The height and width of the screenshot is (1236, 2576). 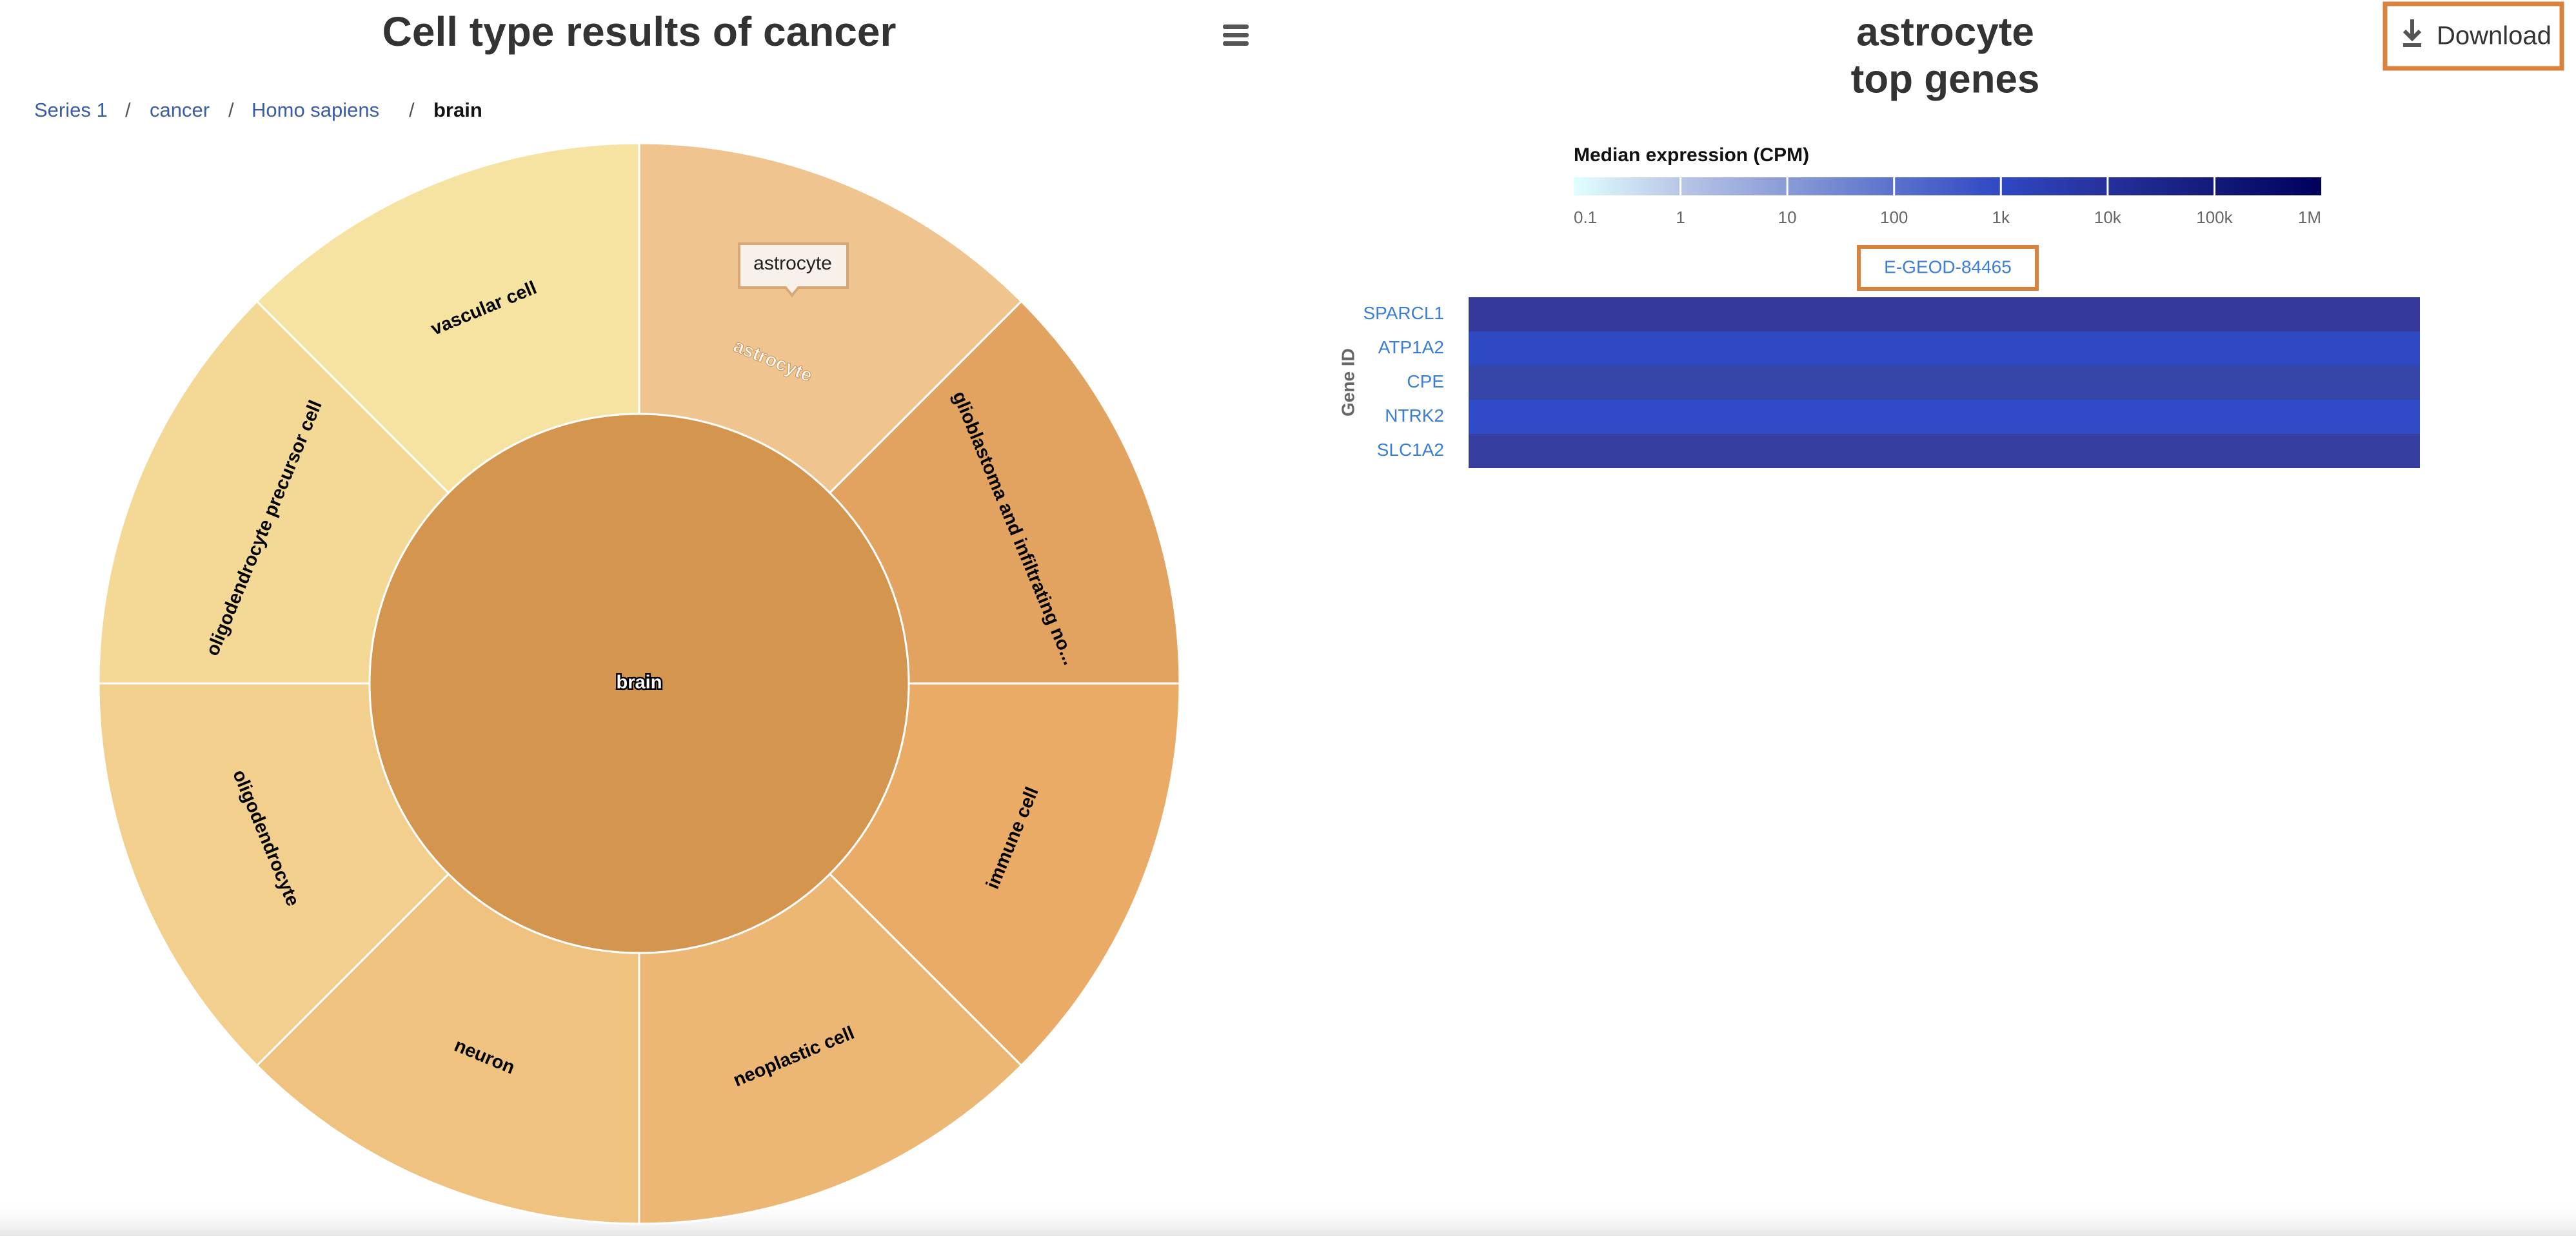 I want to click on sunburst-center, so click(x=639, y=684).